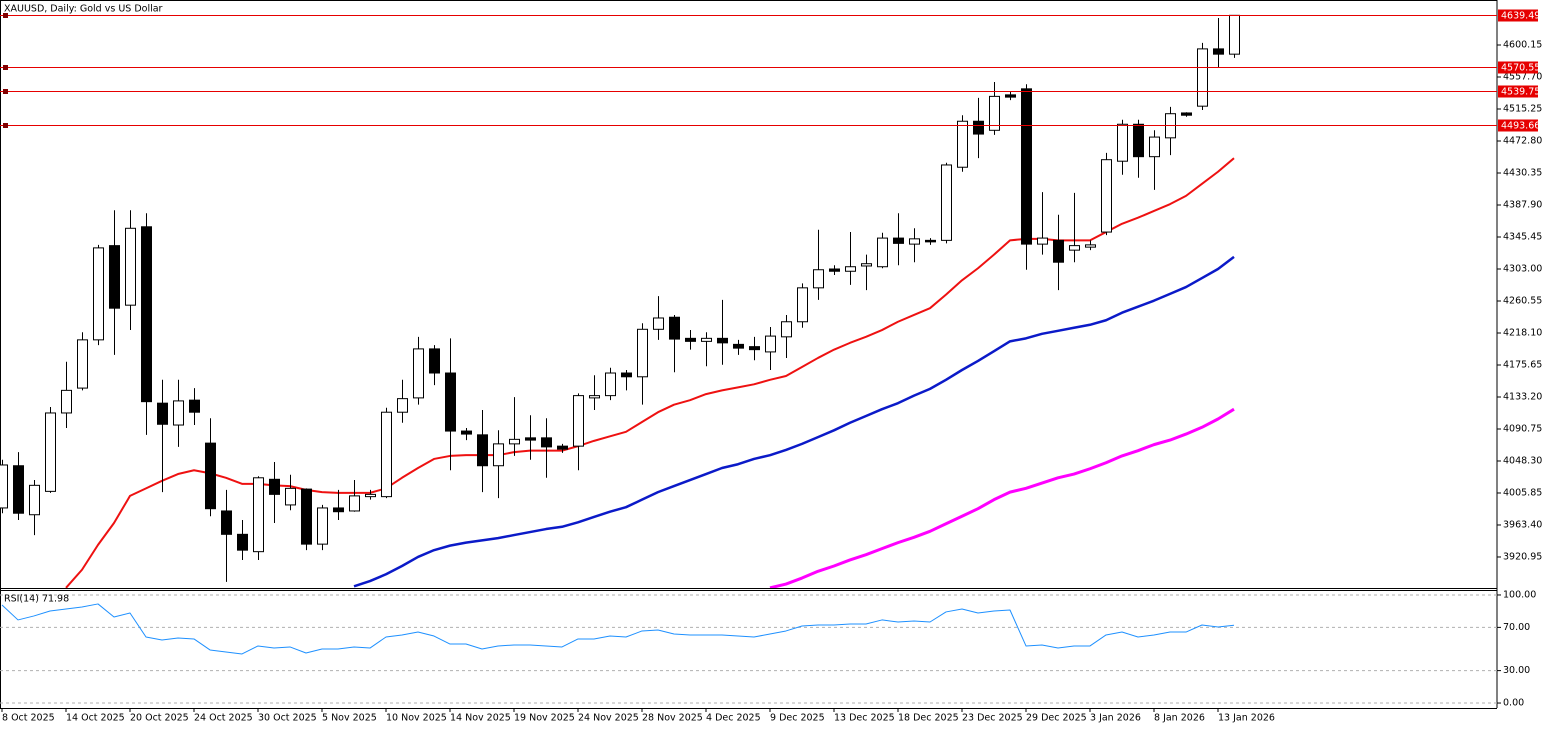 This screenshot has width=1550, height=729. What do you see at coordinates (287, 718) in the screenshot?
I see `x-tick-label: 30 Oct 2025` at bounding box center [287, 718].